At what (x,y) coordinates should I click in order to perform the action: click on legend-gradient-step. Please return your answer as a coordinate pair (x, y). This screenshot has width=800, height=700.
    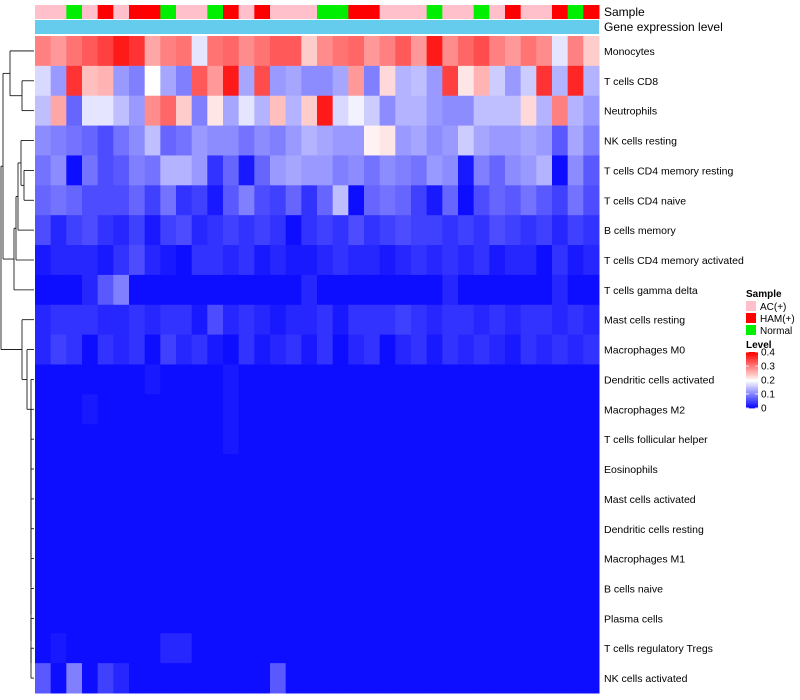
    Looking at the image, I should click on (752, 357).